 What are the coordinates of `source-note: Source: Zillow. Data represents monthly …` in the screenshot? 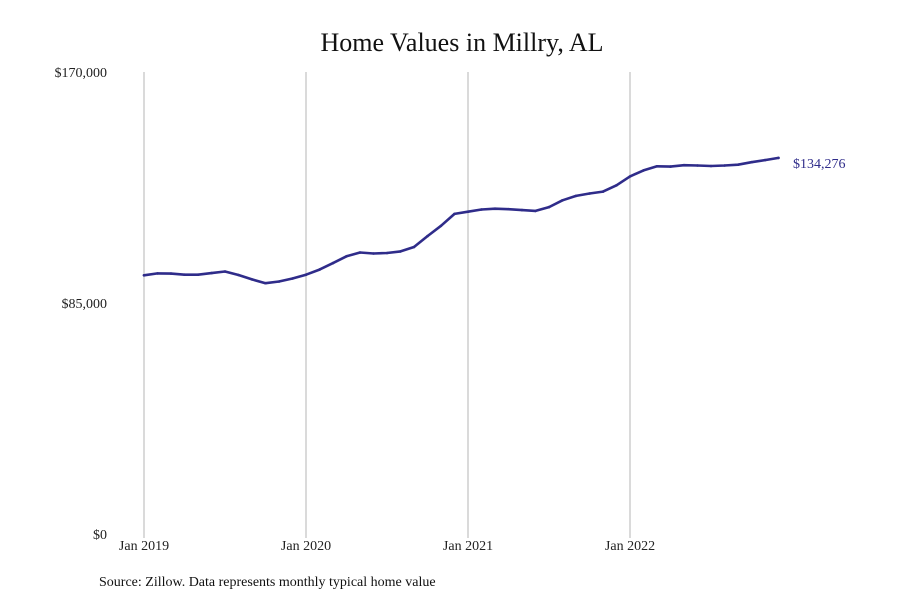 It's located at (267, 582).